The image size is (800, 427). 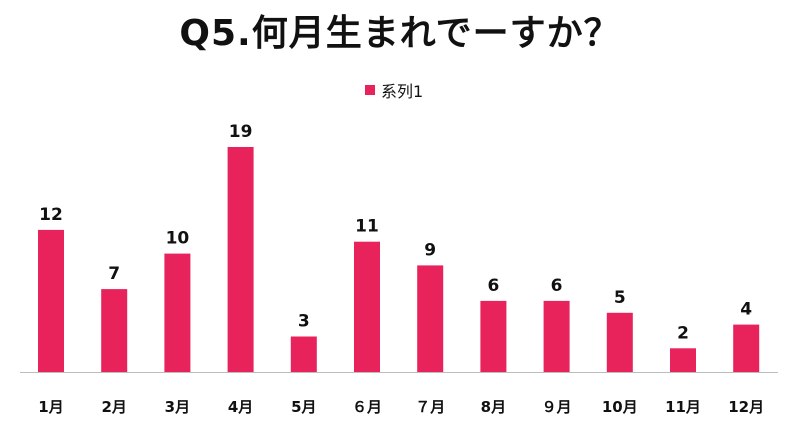 What do you see at coordinates (746, 407) in the screenshot?
I see `x-tick-label: 12月` at bounding box center [746, 407].